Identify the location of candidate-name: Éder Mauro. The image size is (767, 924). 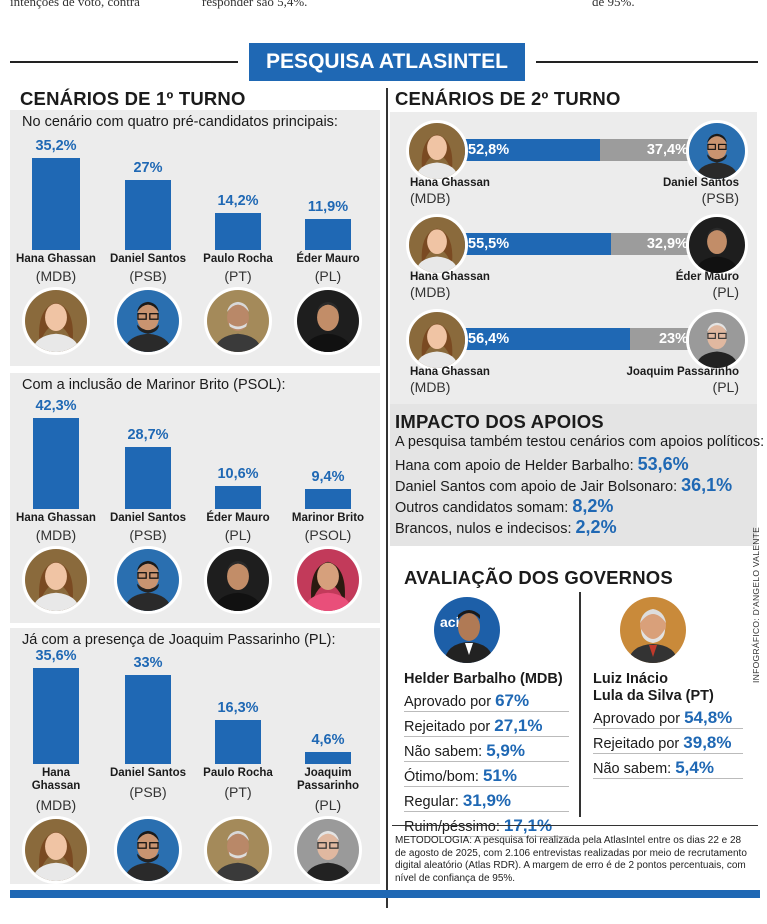
(328, 259).